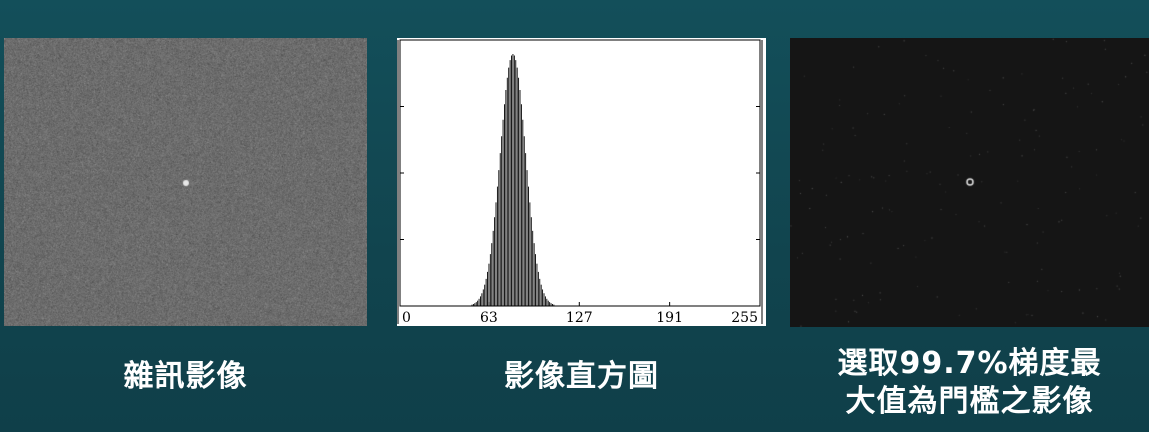 The width and height of the screenshot is (1149, 432). What do you see at coordinates (669, 318) in the screenshot?
I see `x-tick-label: 191` at bounding box center [669, 318].